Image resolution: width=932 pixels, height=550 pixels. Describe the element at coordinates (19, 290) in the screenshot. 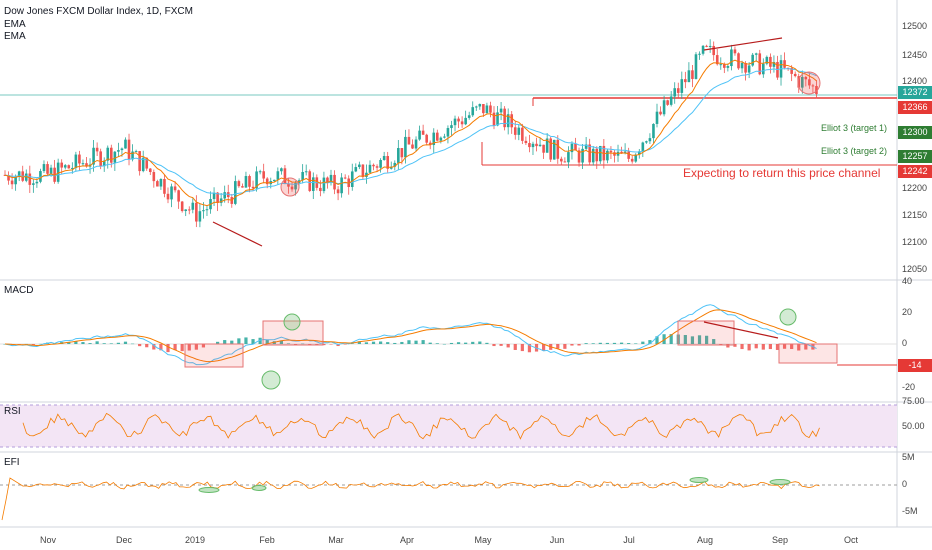

I see `macd-pane-label: MACD` at that location.